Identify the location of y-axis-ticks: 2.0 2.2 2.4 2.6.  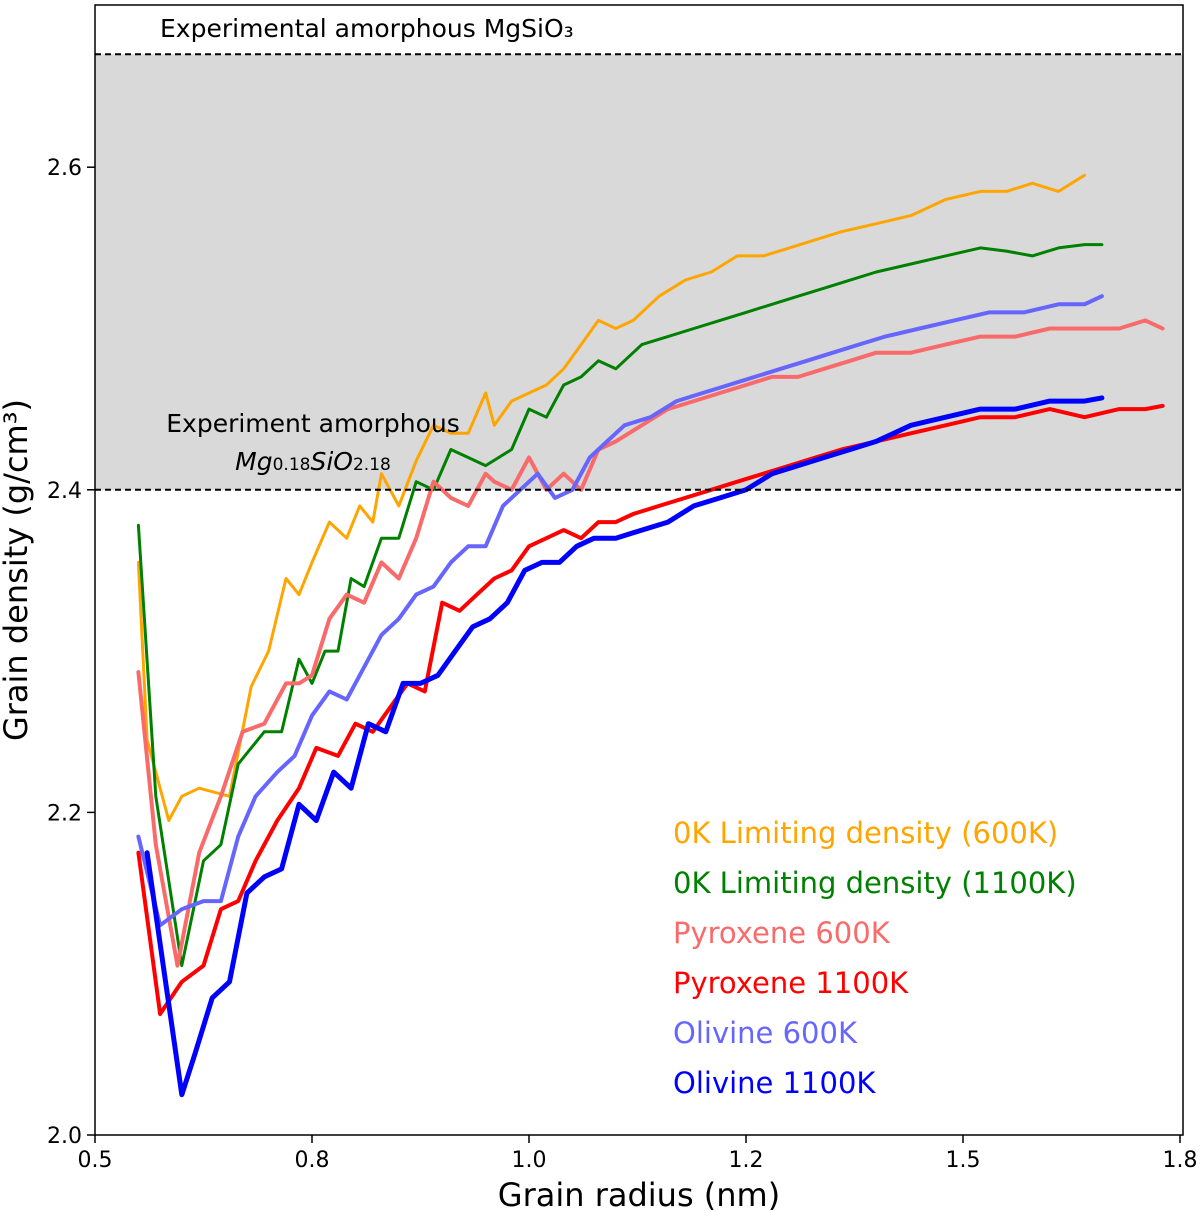
(71, 652).